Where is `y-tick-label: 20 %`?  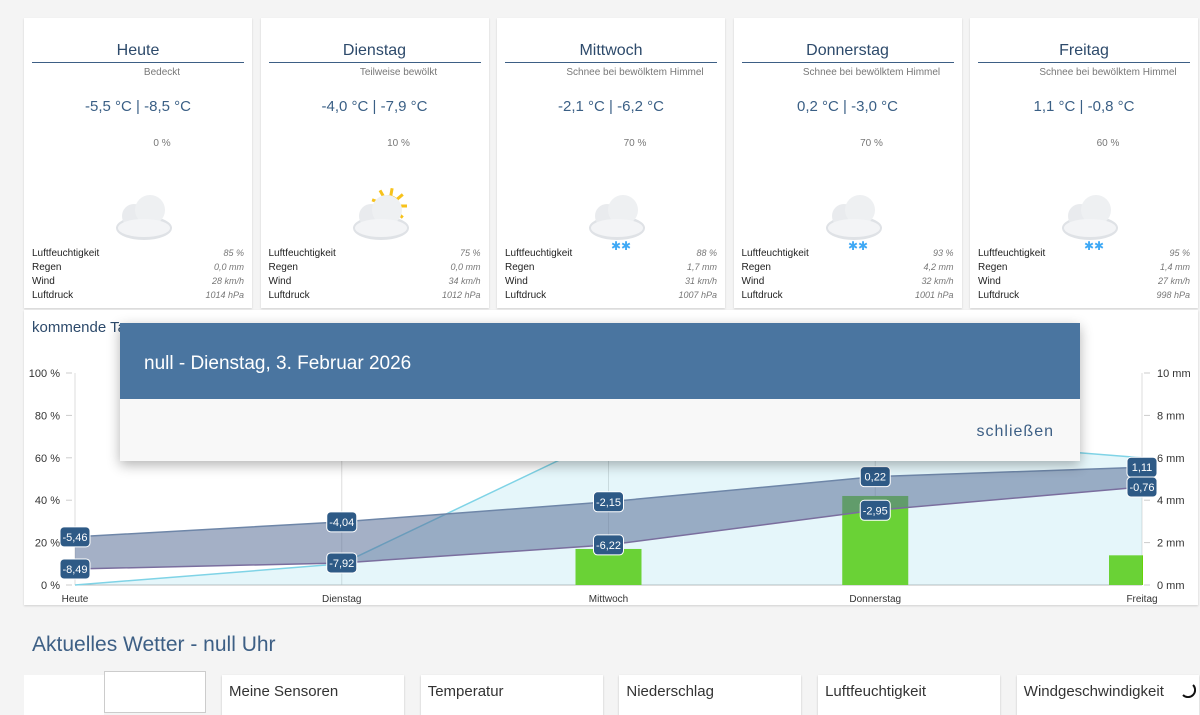
y-tick-label: 20 % is located at coordinates (47, 544).